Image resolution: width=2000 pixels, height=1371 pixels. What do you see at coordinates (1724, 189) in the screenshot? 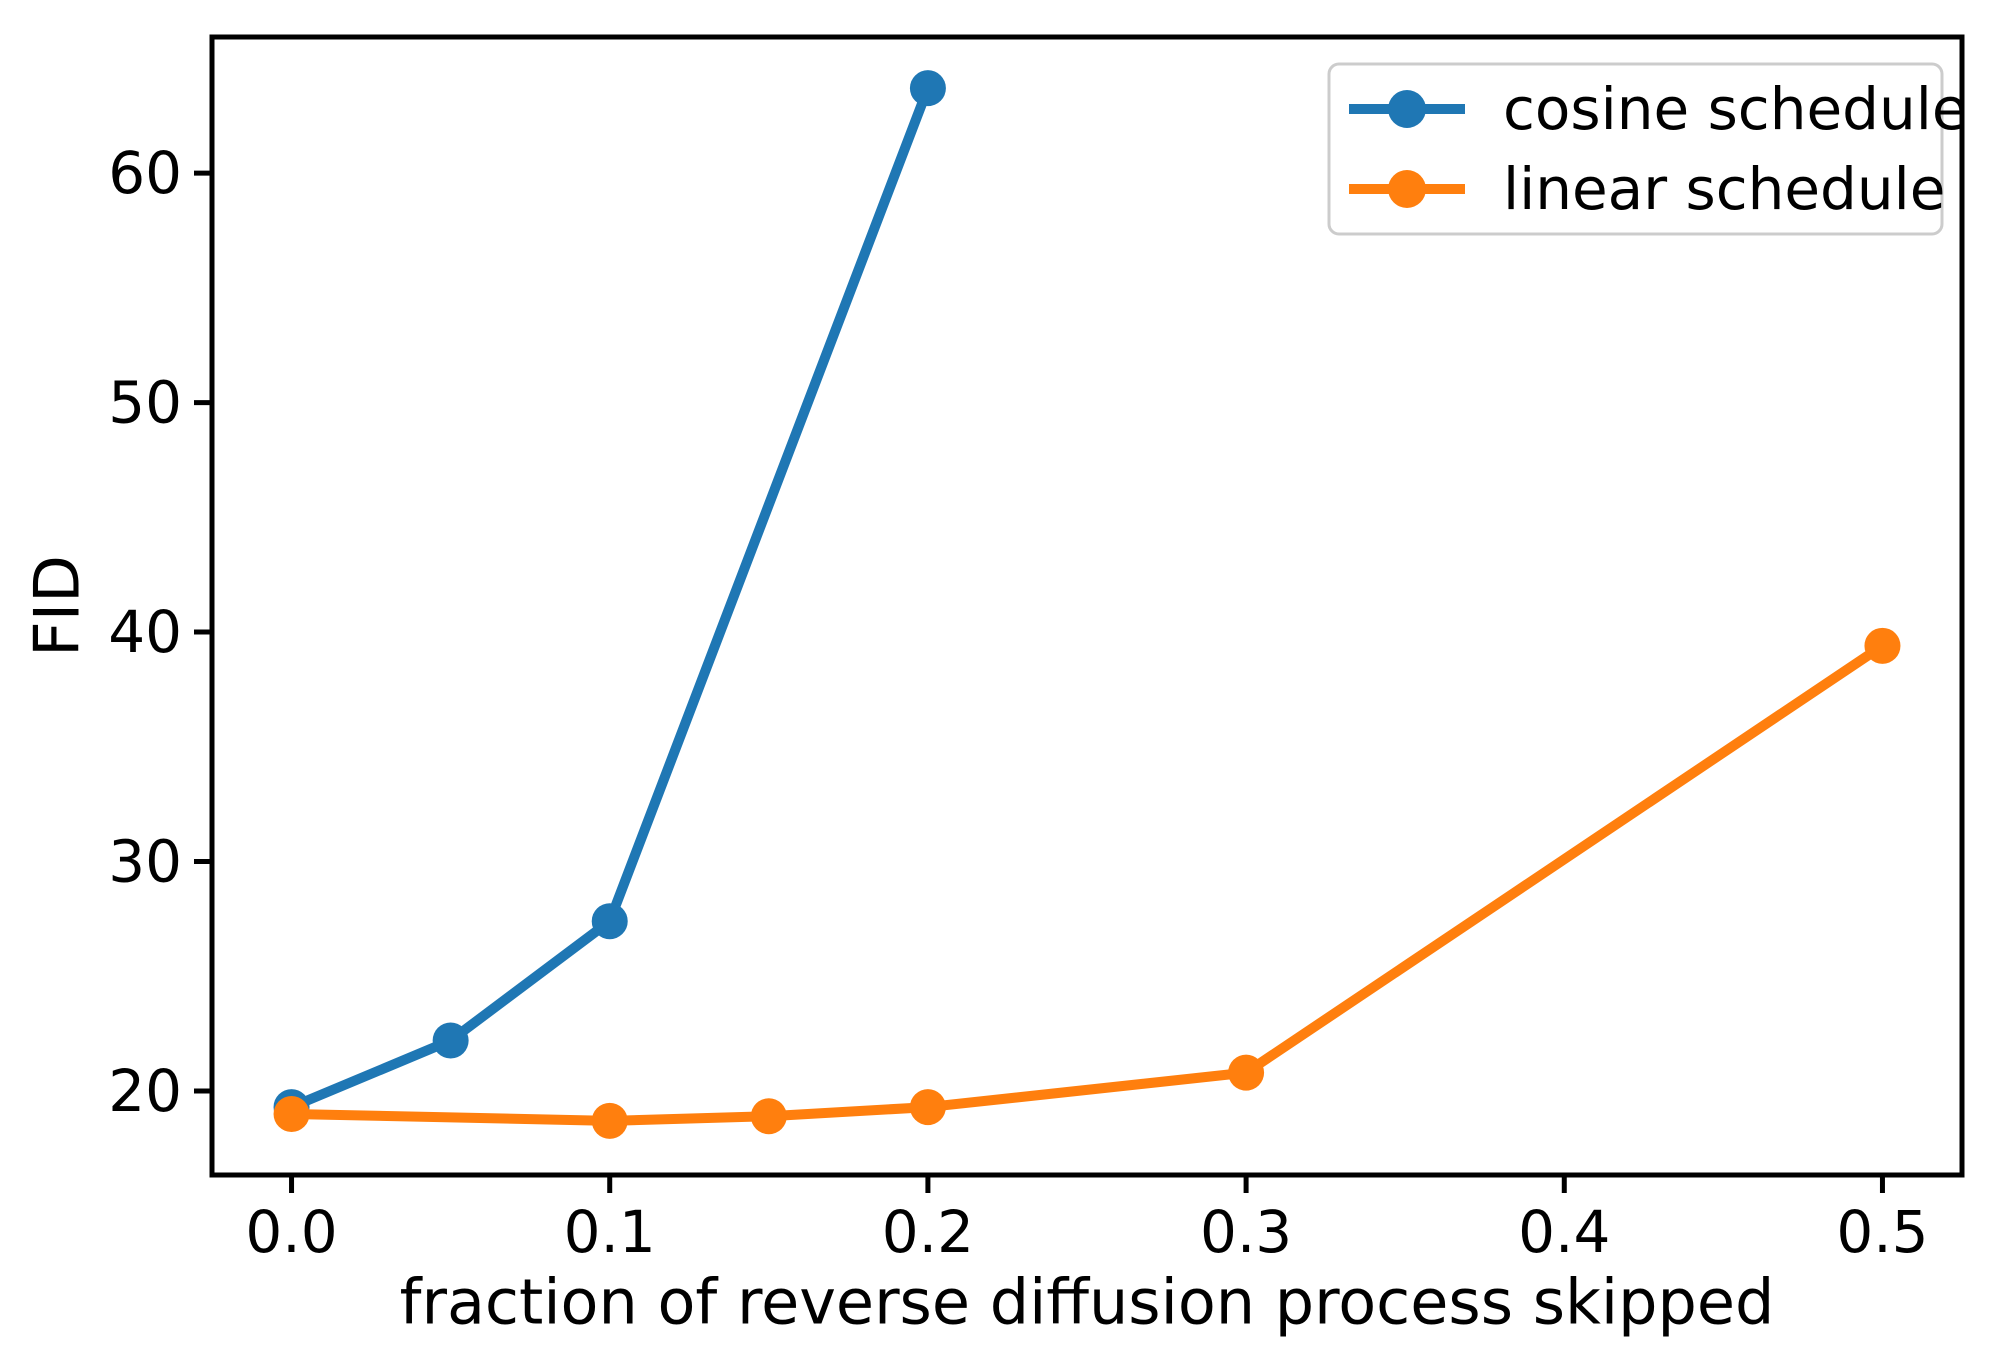
I see `legend-label-linear: linear schedule` at bounding box center [1724, 189].